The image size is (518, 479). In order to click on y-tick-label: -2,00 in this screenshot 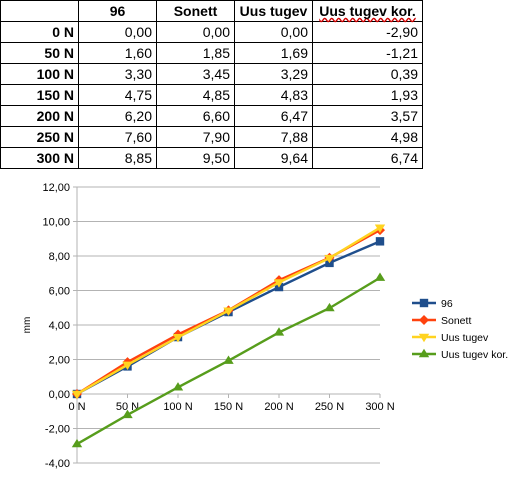, I will do `click(57, 430)`.